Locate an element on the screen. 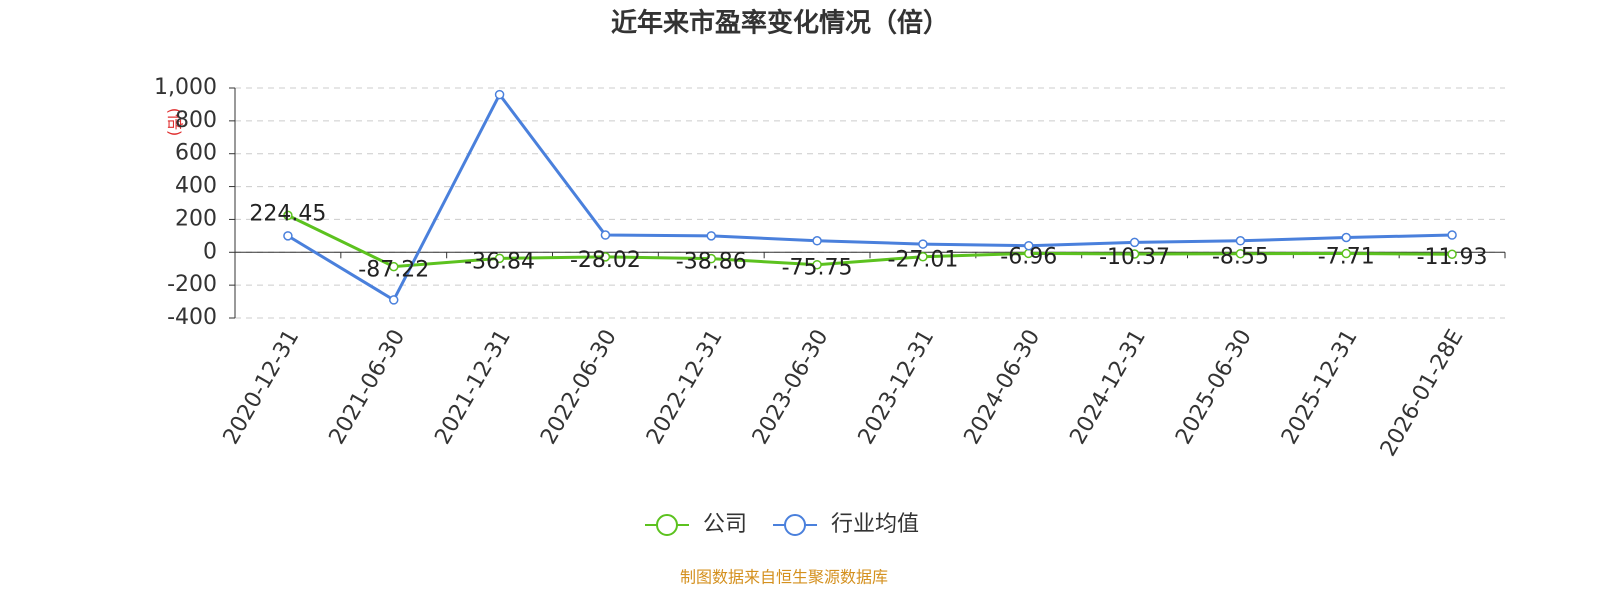  y-tick-label: -200 is located at coordinates (192, 284).